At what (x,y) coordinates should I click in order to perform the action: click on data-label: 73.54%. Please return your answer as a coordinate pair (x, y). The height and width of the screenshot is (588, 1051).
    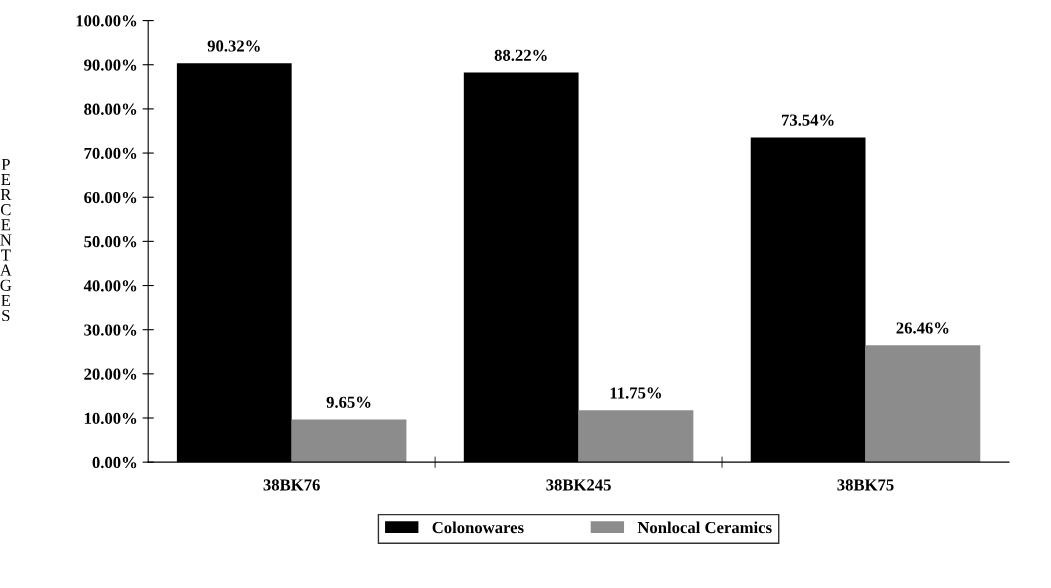
    Looking at the image, I should click on (807, 120).